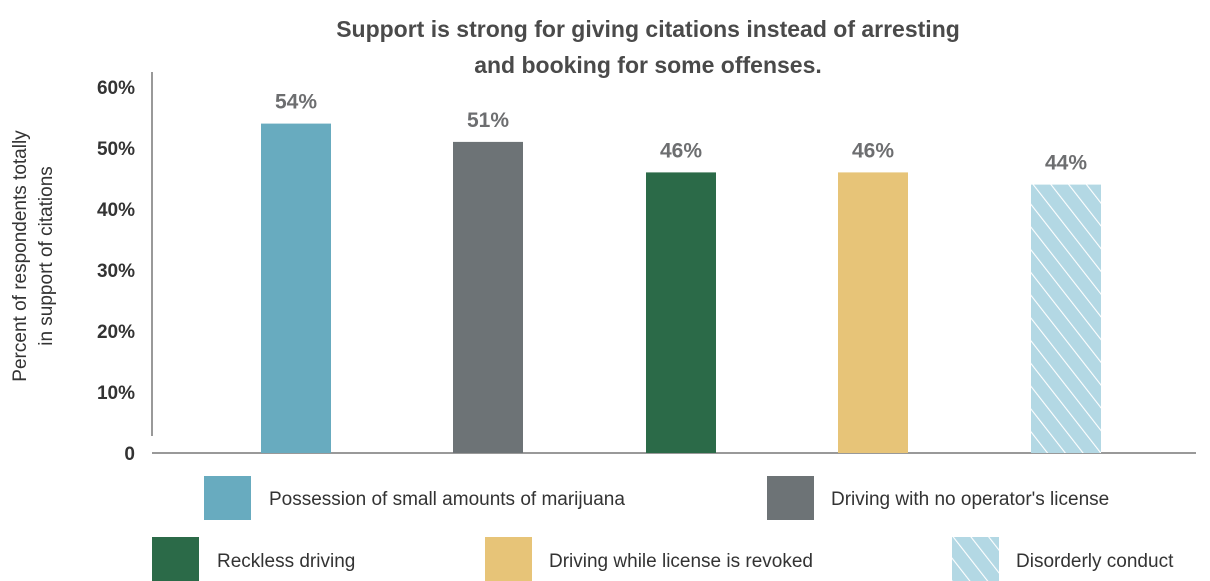 The image size is (1210, 581). I want to click on legend-label: Disorderly conduct, so click(1095, 561).